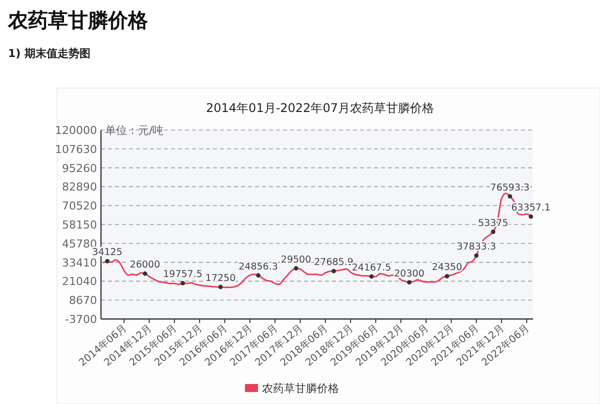  Describe the element at coordinates (145, 265) in the screenshot. I see `data-label: 26000` at that location.